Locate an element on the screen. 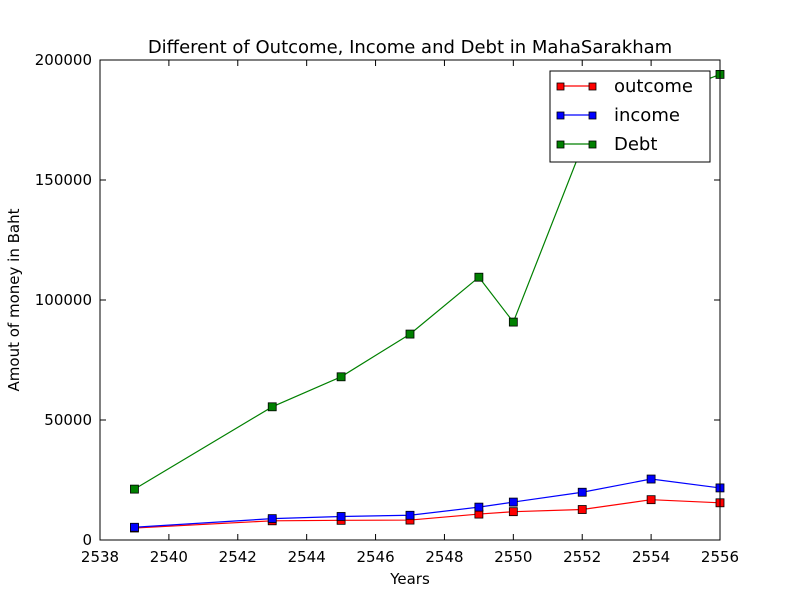 This screenshot has height=604, width=800. x-tick-label: 2554 is located at coordinates (651, 557).